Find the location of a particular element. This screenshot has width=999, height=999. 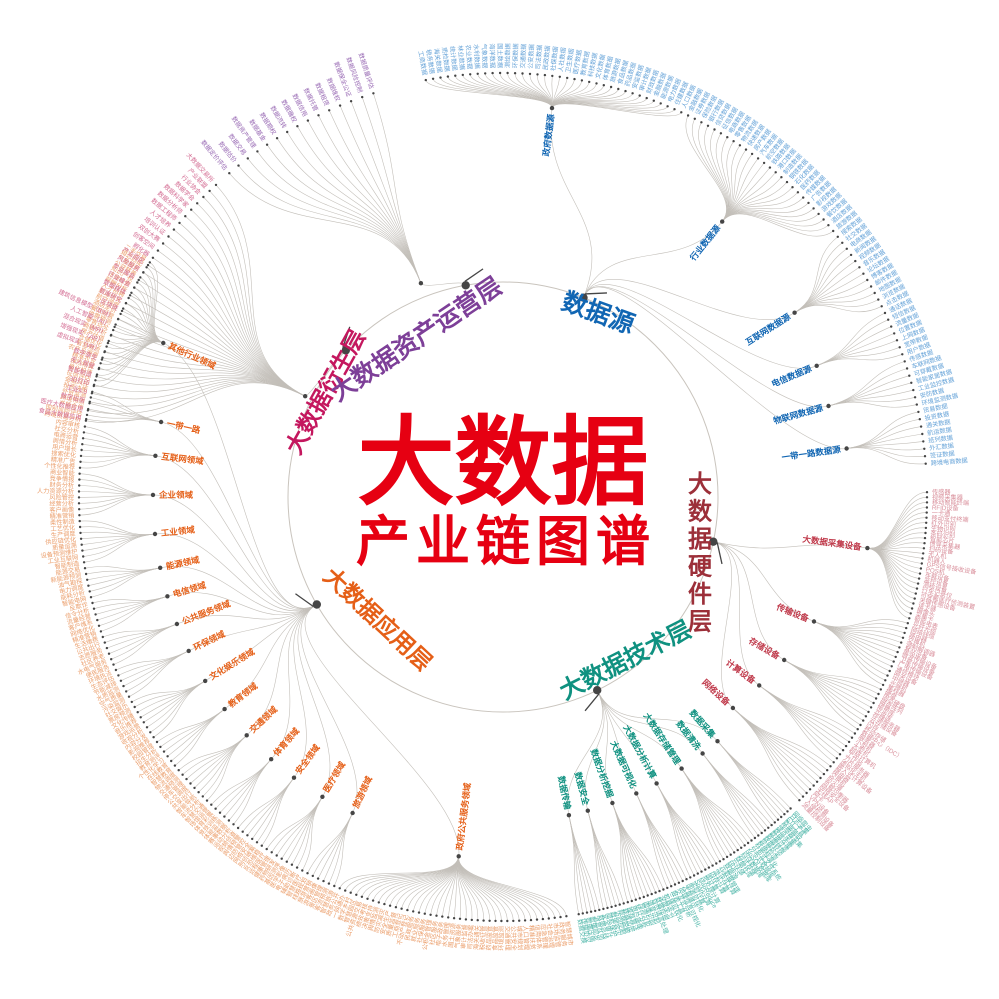

subcategory-label: 教育领域 is located at coordinates (242, 694).